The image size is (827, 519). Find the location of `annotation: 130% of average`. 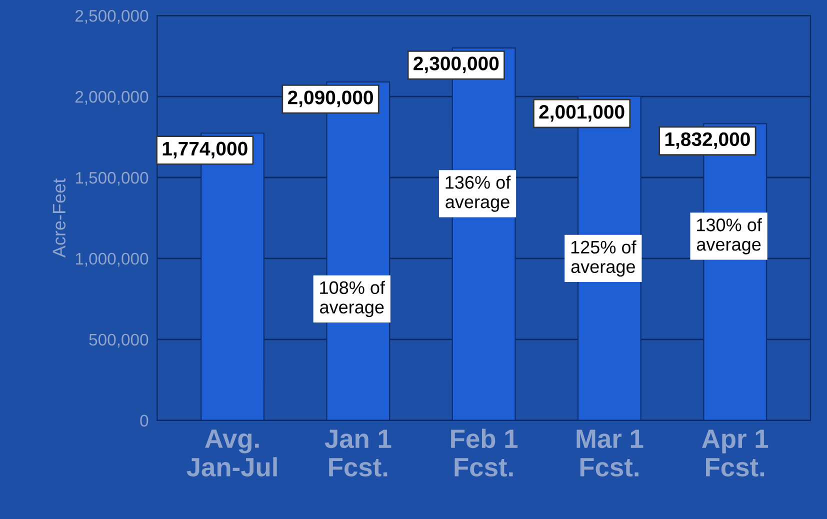

annotation: 130% of average is located at coordinates (729, 236).